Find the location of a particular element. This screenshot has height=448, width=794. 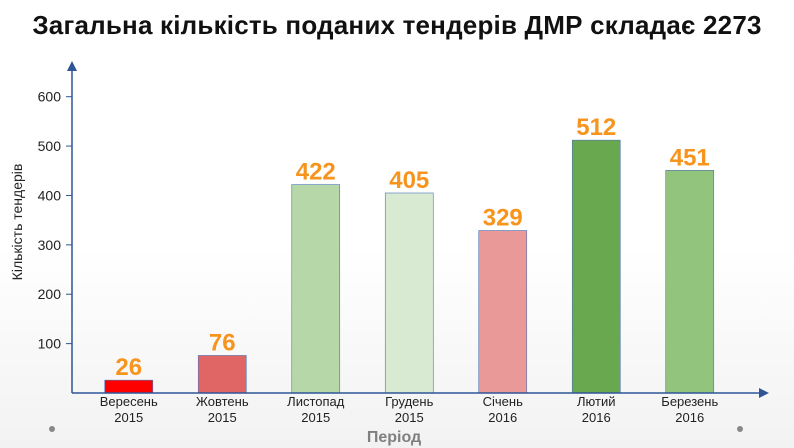

y-tick-label: 300 is located at coordinates (50, 245).